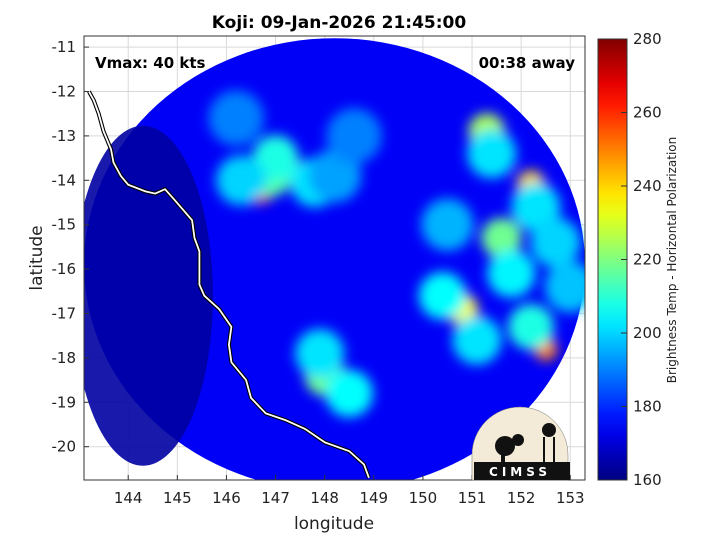 The height and width of the screenshot is (540, 720). What do you see at coordinates (64, 269) in the screenshot?
I see `y-tick-label: -16` at bounding box center [64, 269].